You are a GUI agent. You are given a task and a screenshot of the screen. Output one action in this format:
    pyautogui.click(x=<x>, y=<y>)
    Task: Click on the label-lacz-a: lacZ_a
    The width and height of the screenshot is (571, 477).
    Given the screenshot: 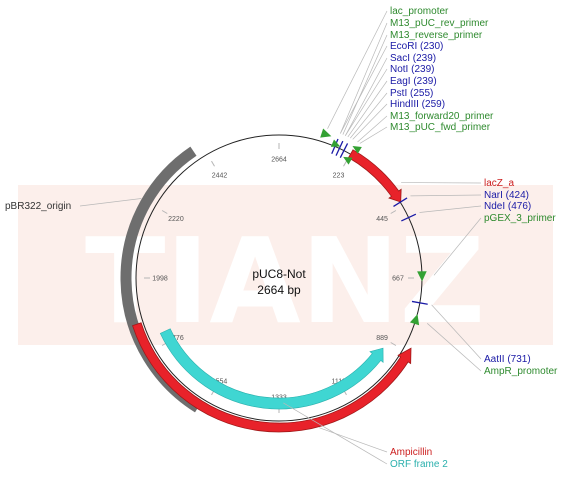 What is the action you would take?
    pyautogui.click(x=499, y=183)
    